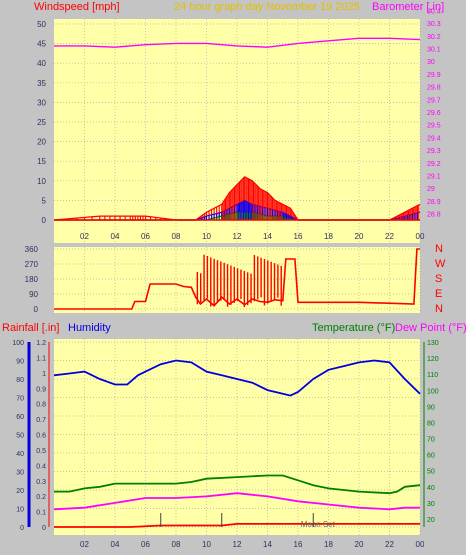  What do you see at coordinates (41, 389) in the screenshot?
I see `rainfall-y-tick-label: 0.9` at bounding box center [41, 389].